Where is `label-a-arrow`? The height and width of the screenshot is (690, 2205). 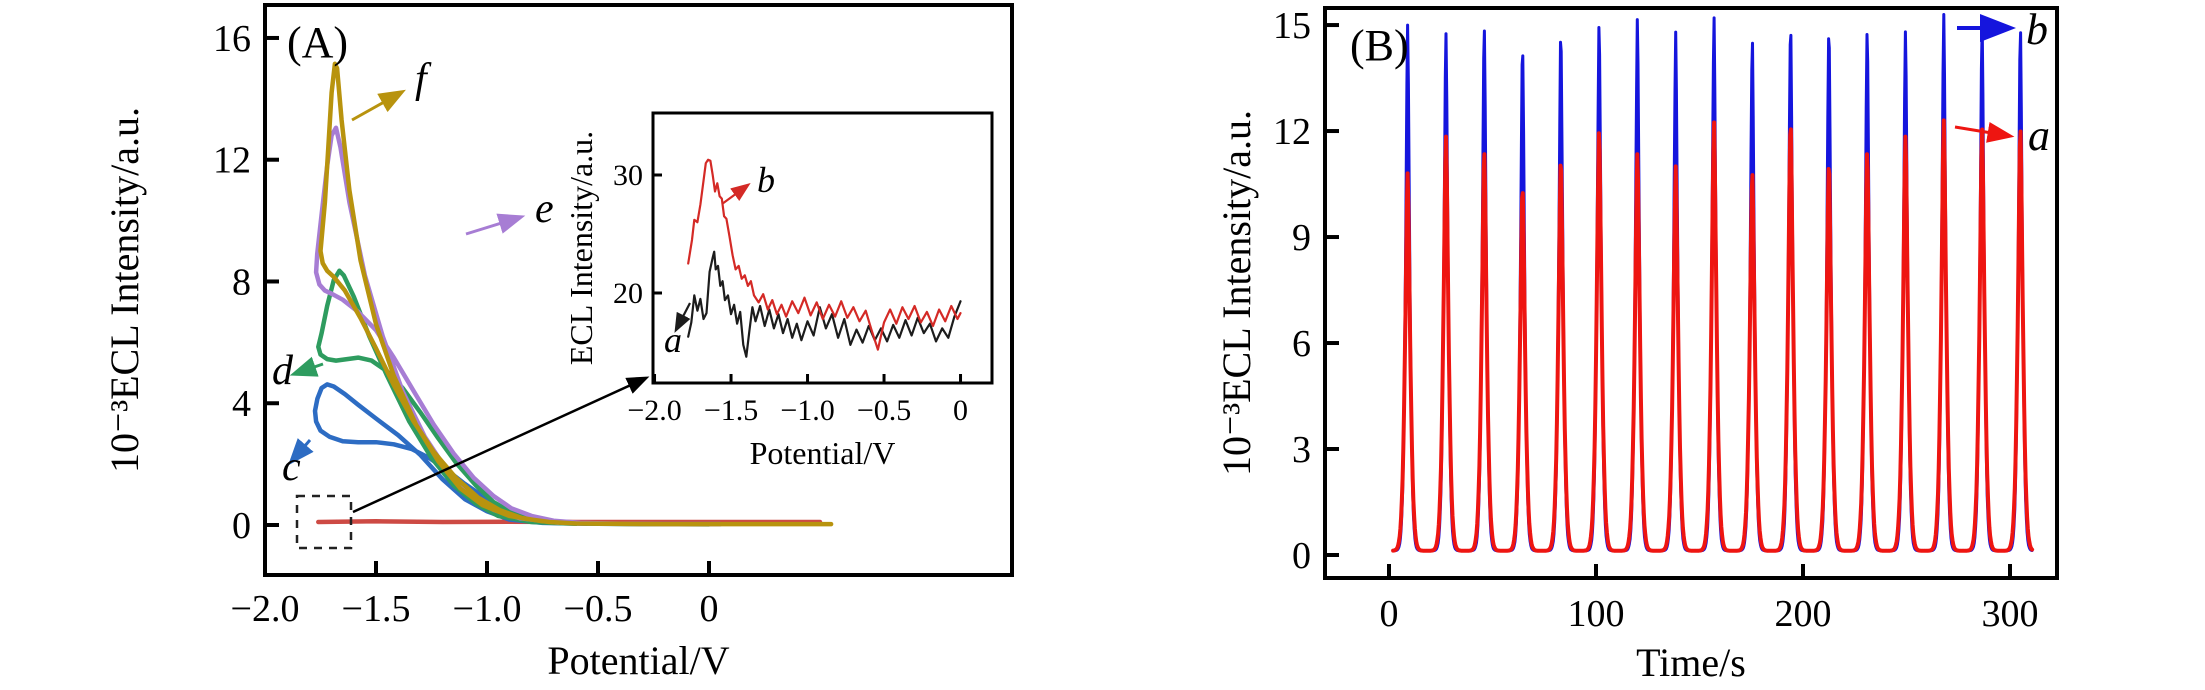
label-a-arrow is located at coordinates (1984, 132).